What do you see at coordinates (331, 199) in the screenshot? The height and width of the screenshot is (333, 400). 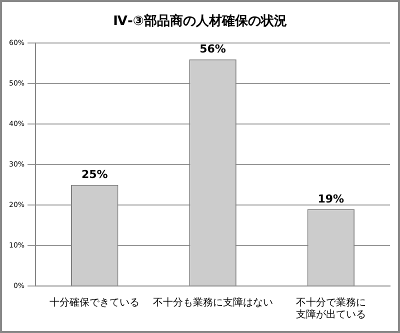 I see `data-label: 19%` at bounding box center [331, 199].